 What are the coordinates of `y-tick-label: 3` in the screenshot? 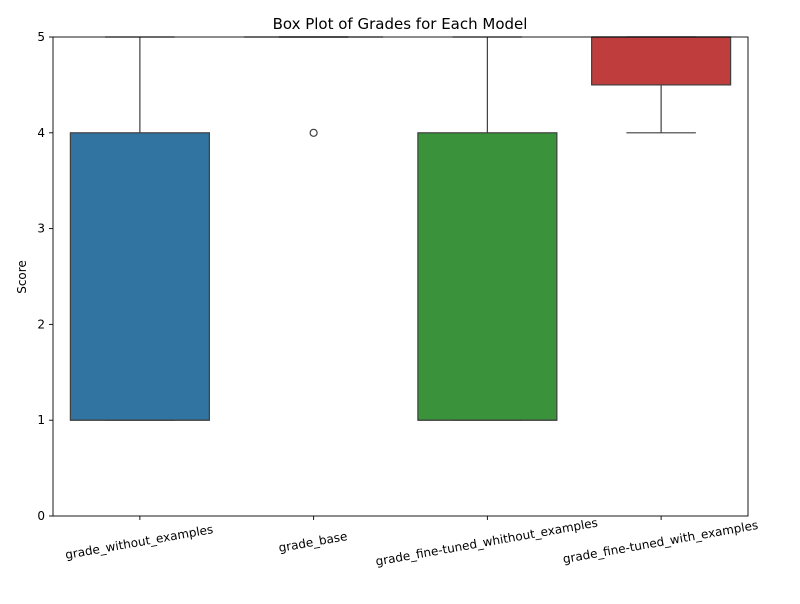 It's located at (41, 229).